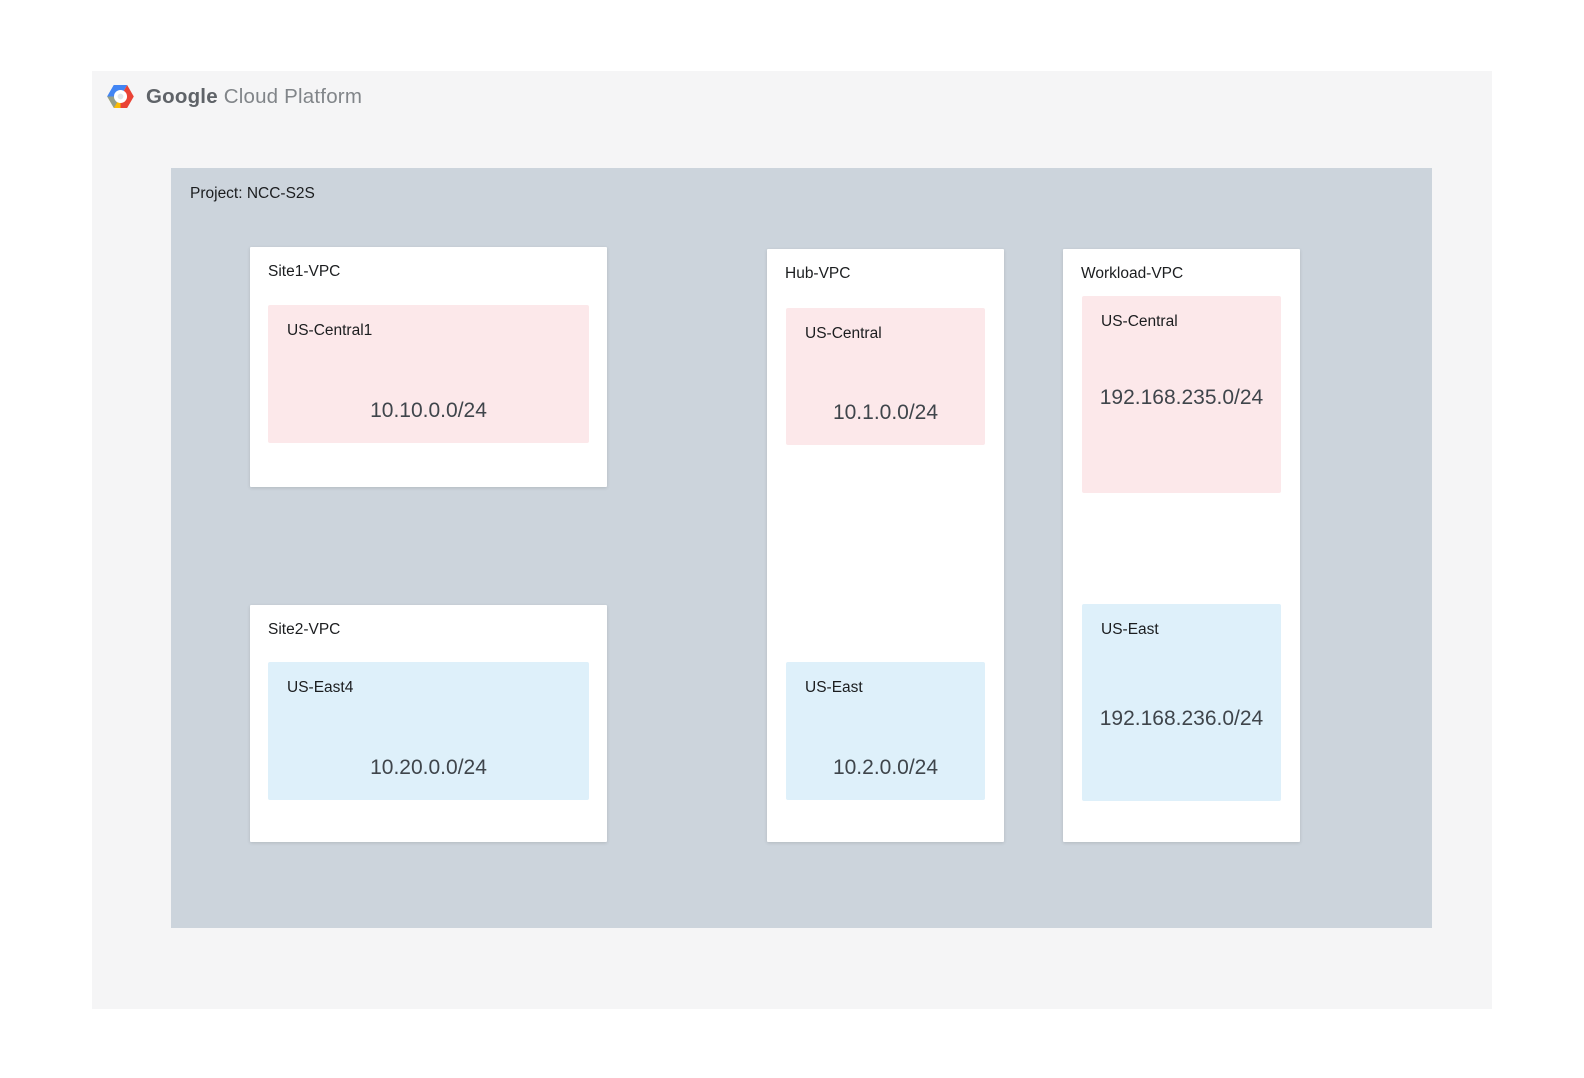 This screenshot has width=1584, height=1078. What do you see at coordinates (818, 273) in the screenshot?
I see `vpc-title: Hub-VPC` at bounding box center [818, 273].